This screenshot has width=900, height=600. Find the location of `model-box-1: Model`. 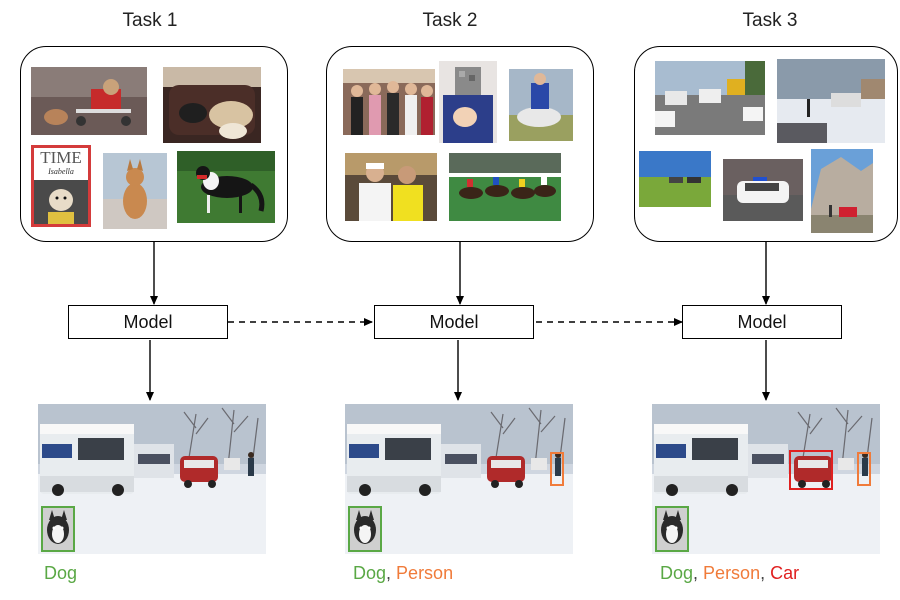

model-box-1: Model is located at coordinates (148, 322).